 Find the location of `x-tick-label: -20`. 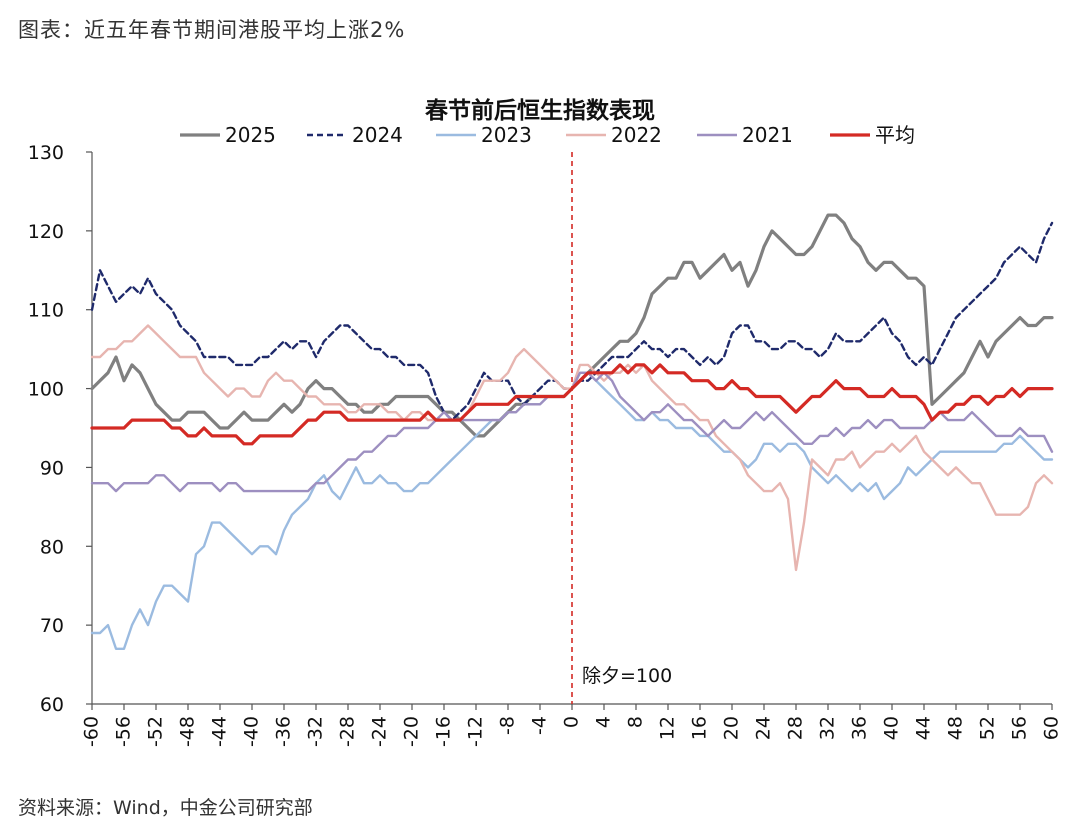

x-tick-label: -20 is located at coordinates (412, 731).